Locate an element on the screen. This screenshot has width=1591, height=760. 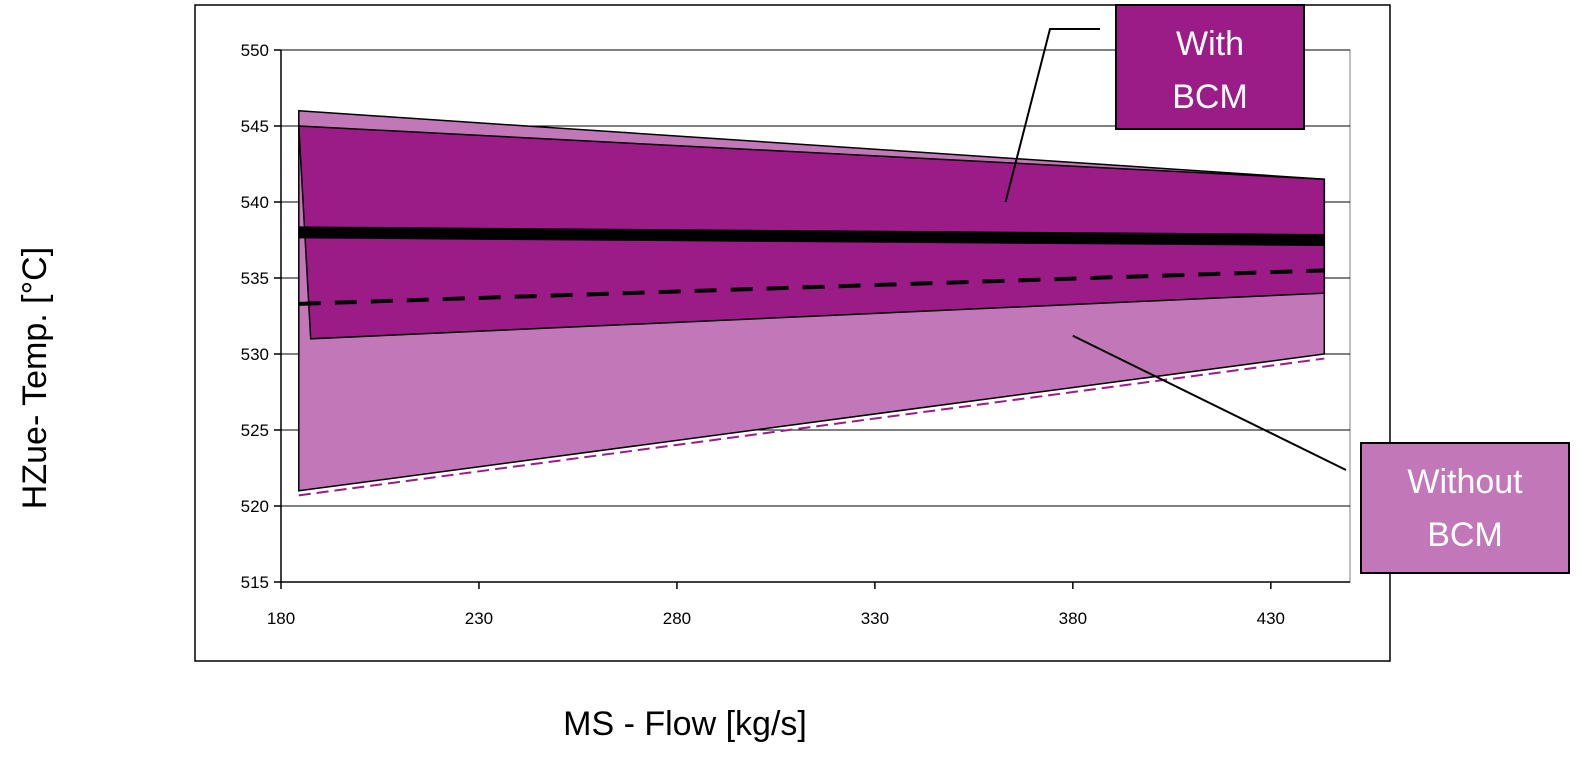
series-line-dashed-thin is located at coordinates (811, 427).